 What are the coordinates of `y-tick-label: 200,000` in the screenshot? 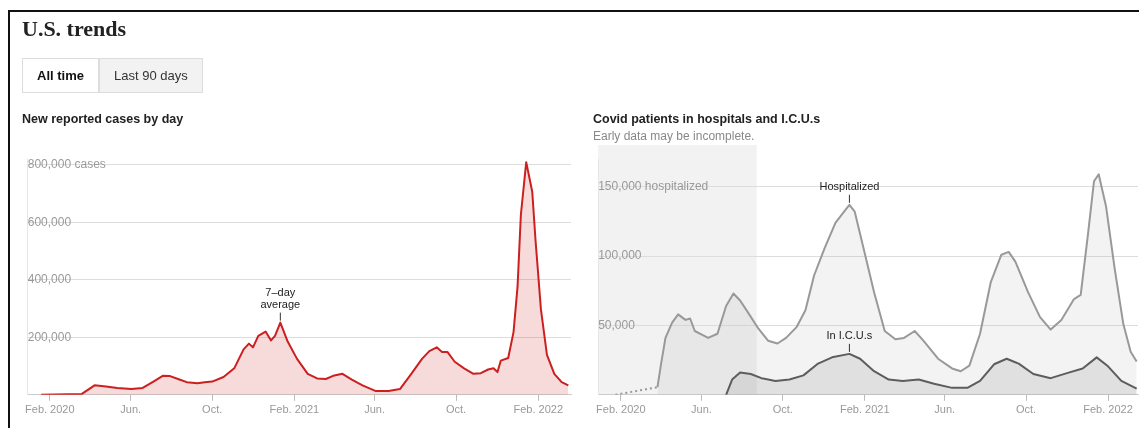 It's located at (49, 336).